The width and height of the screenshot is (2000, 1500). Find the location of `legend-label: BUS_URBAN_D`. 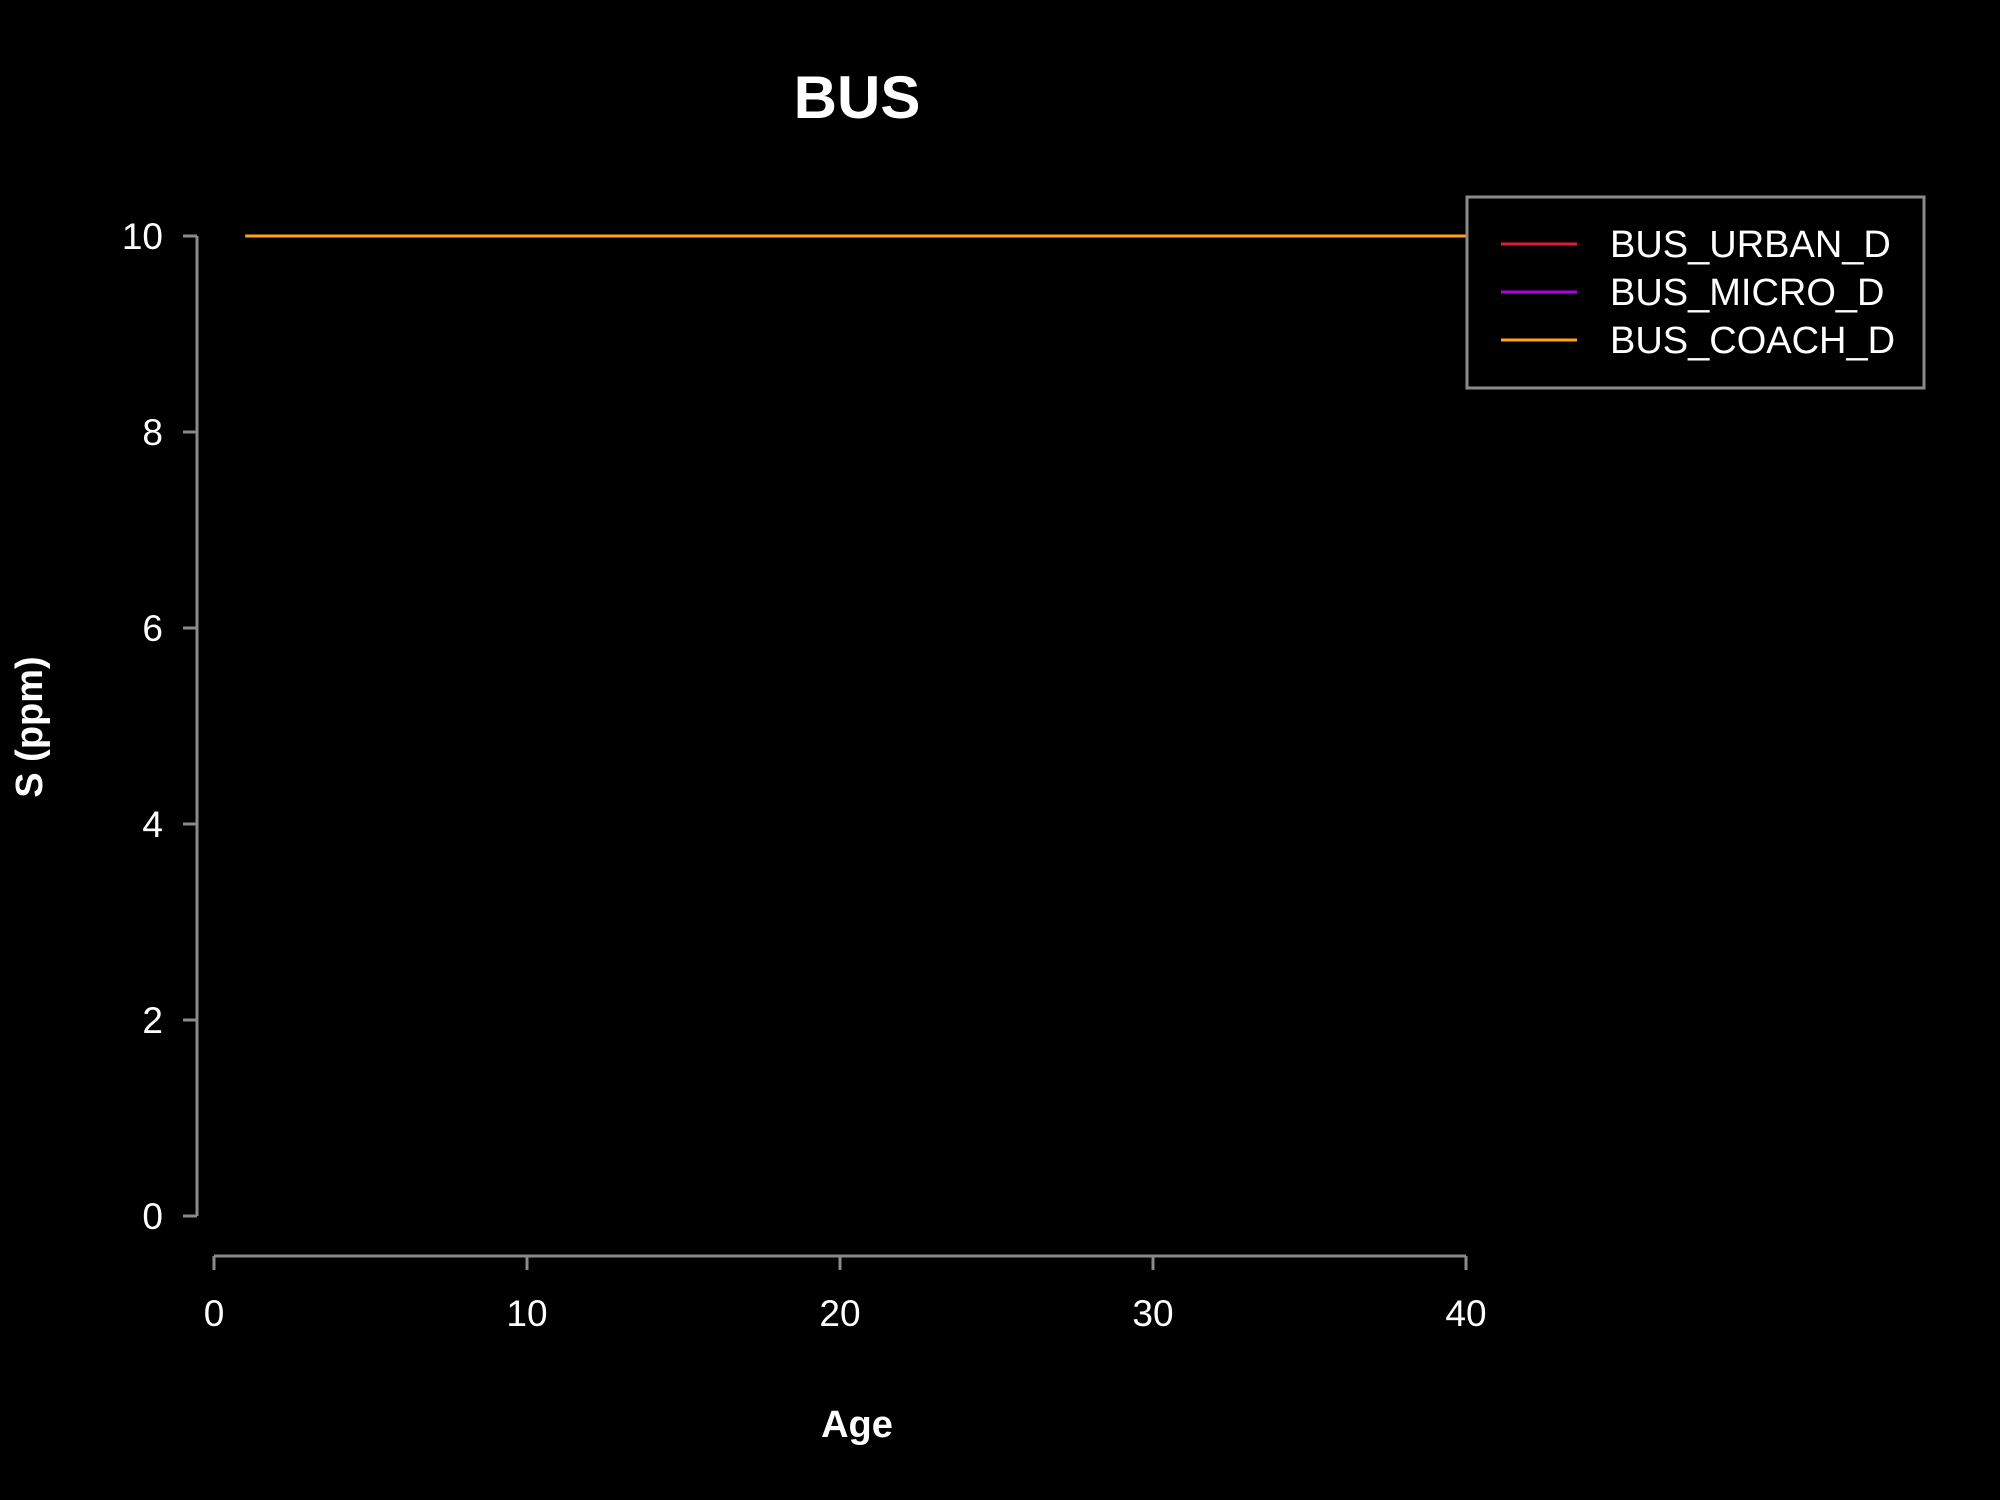

legend-label: BUS_URBAN_D is located at coordinates (1750, 245).